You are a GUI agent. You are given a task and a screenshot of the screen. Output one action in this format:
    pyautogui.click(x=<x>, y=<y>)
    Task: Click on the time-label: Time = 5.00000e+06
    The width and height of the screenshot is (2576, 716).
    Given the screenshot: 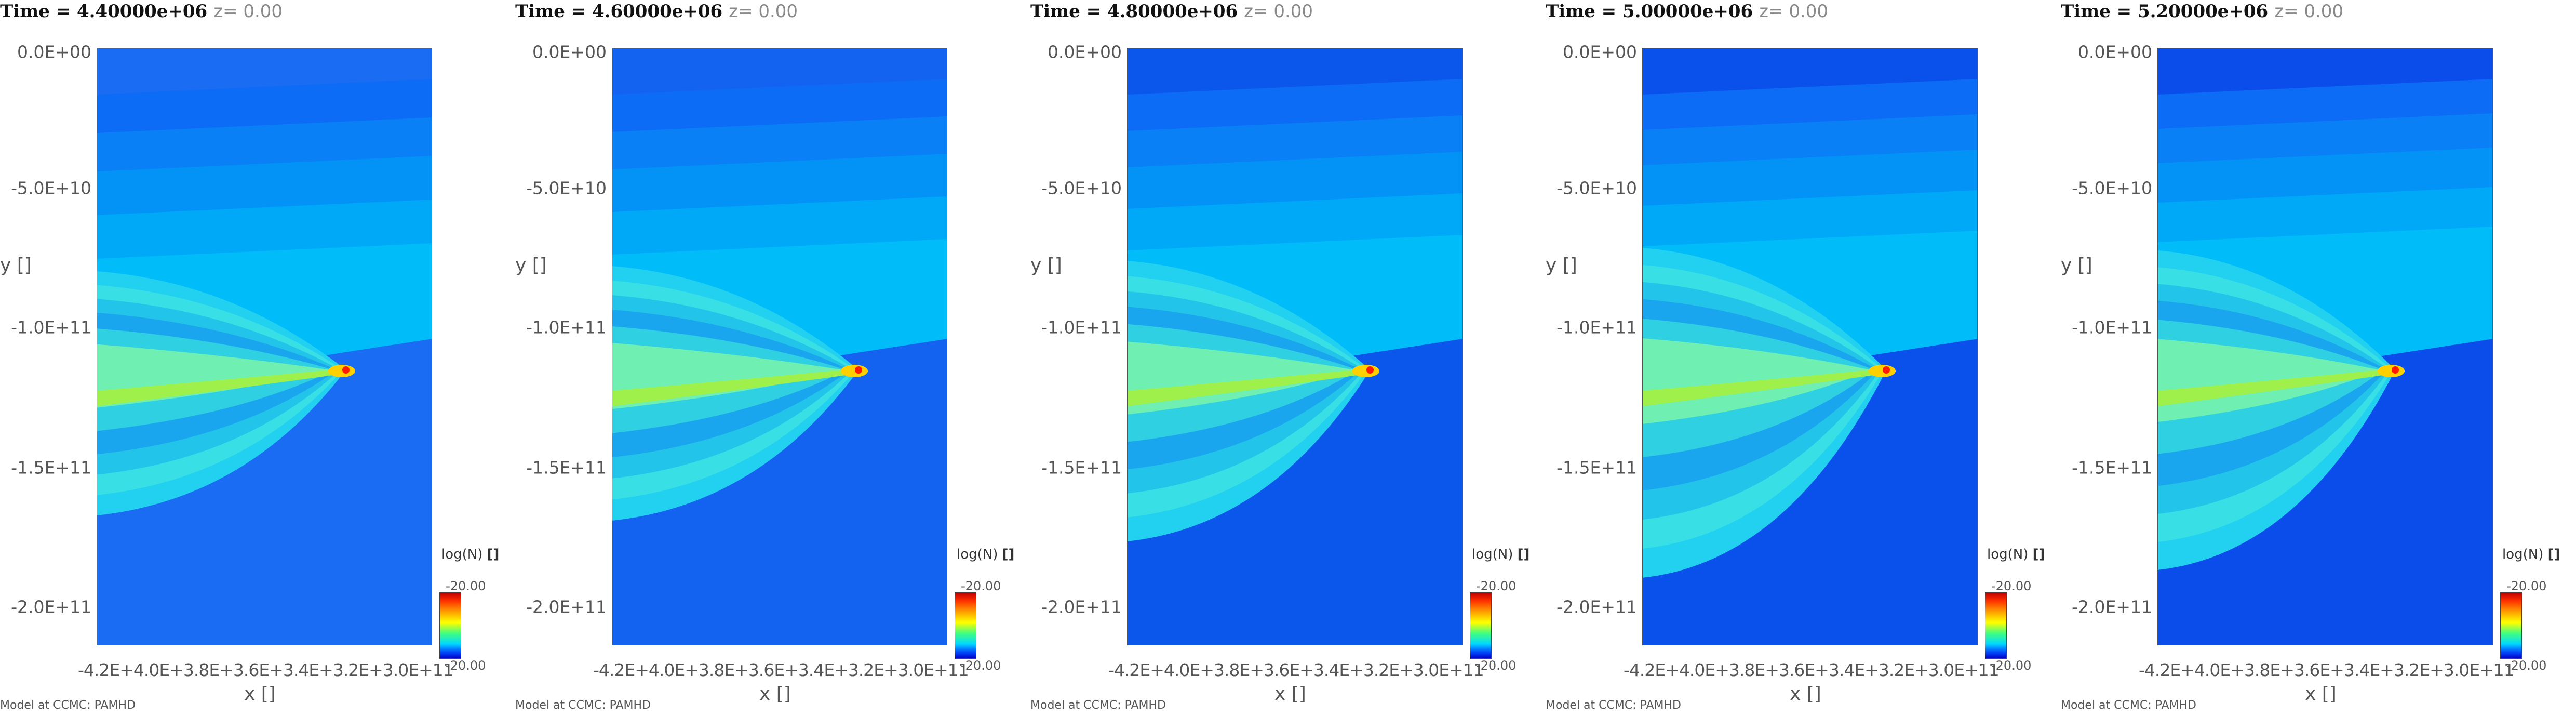 What is the action you would take?
    pyautogui.click(x=1650, y=11)
    